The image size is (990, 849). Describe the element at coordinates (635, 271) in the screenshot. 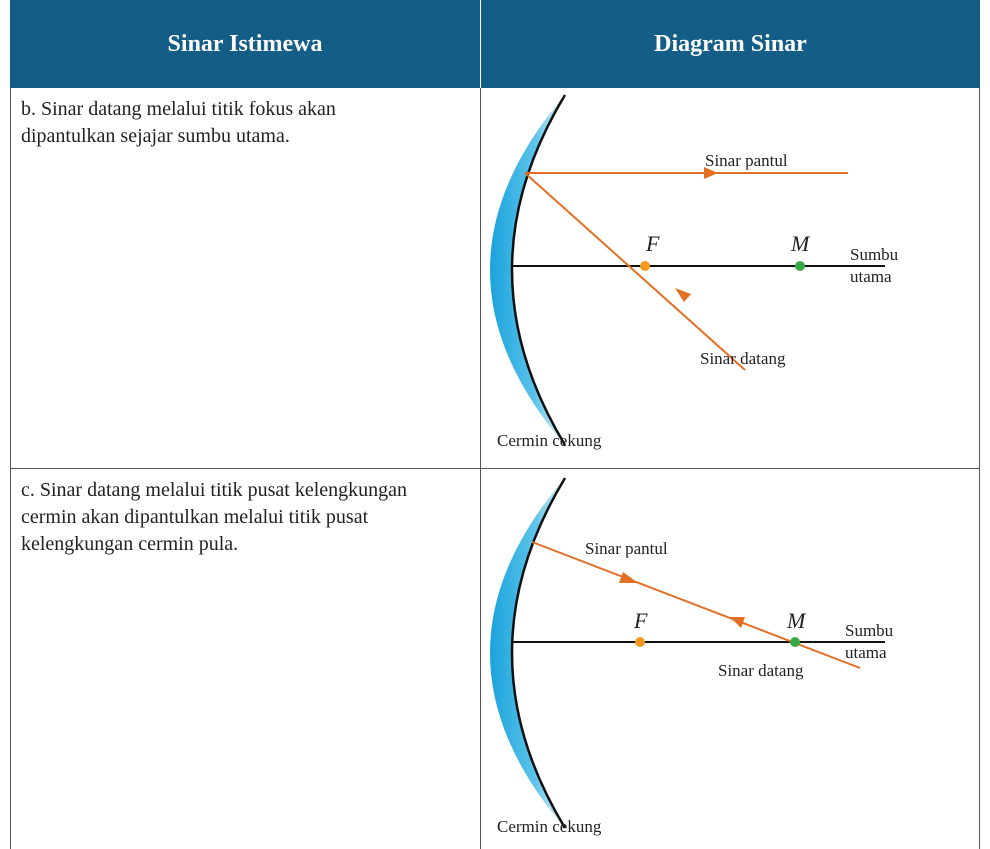

I see `incident-ray` at that location.